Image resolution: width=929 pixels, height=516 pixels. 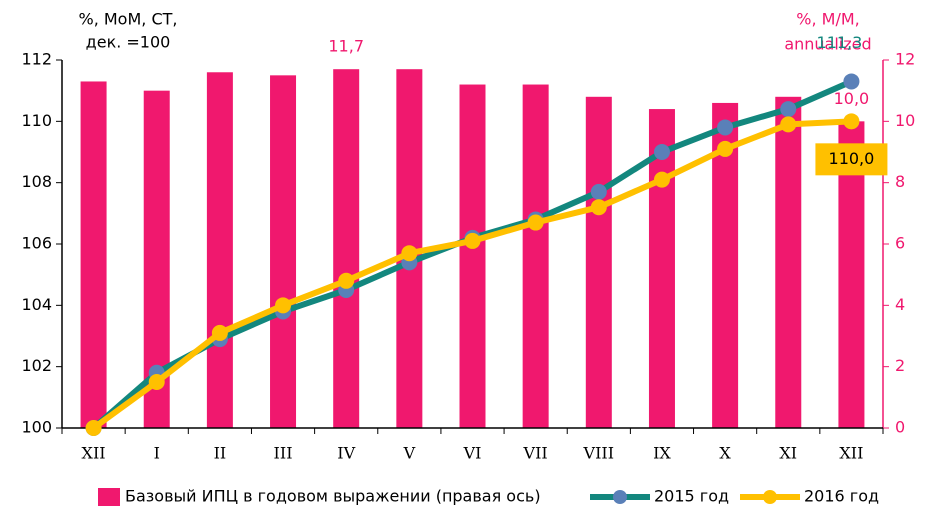 I want to click on y2-tick-label: 2, so click(x=900, y=365).